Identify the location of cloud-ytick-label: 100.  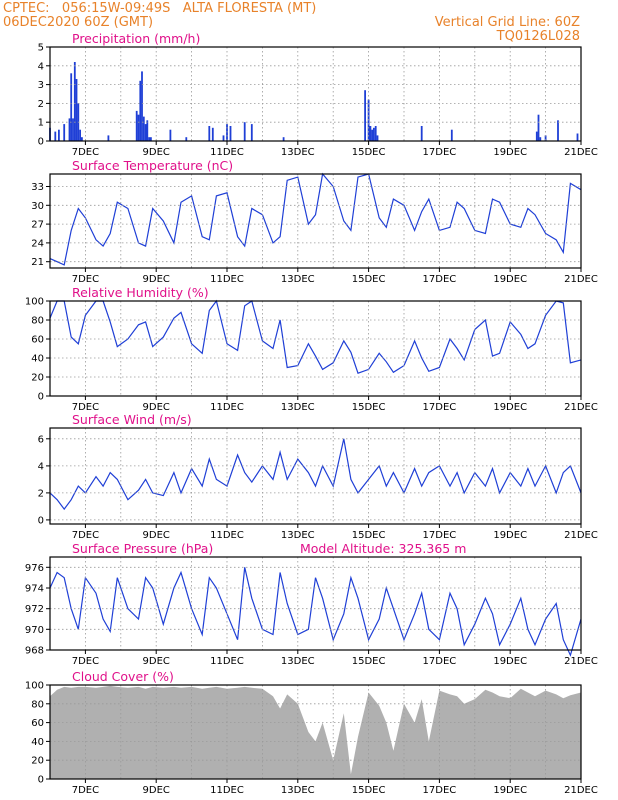
(34, 686).